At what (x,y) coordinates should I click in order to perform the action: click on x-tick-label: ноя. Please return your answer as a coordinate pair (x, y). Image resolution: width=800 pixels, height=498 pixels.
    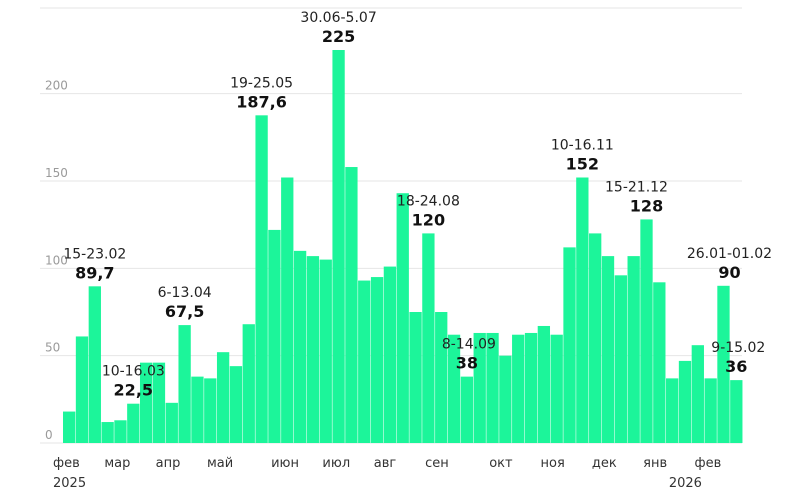
    Looking at the image, I should click on (553, 463).